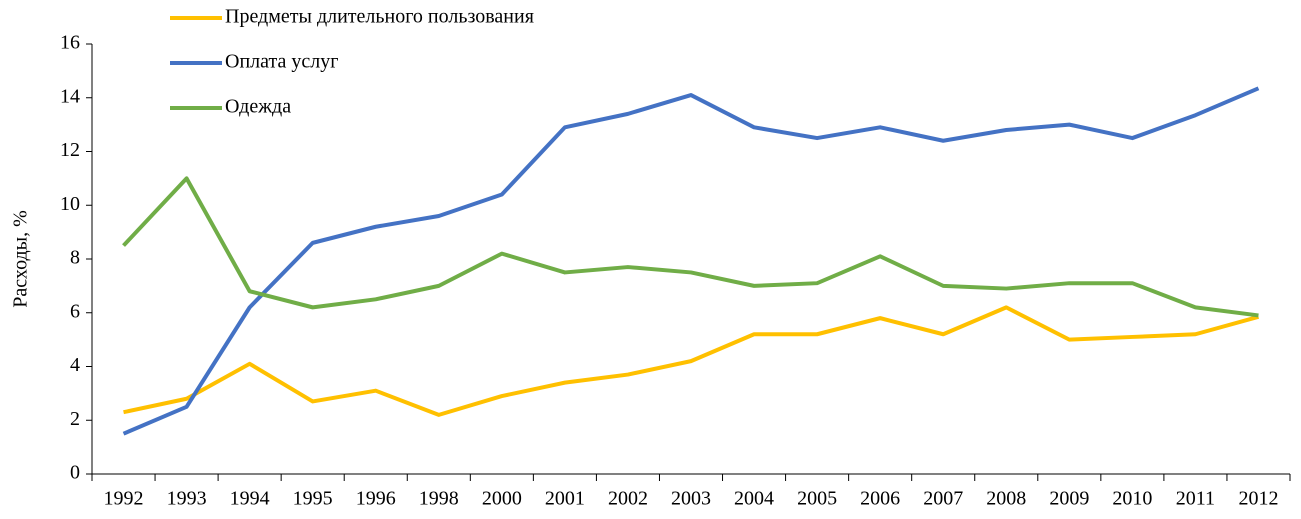 This screenshot has height=519, width=1301. I want to click on x-tick-label: 2012, so click(1258, 499).